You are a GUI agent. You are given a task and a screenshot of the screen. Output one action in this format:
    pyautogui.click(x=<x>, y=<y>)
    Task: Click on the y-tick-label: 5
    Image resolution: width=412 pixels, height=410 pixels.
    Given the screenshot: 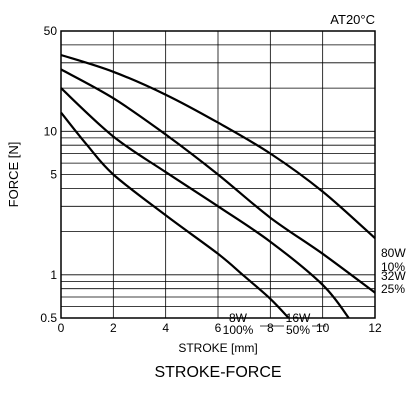 What is the action you would take?
    pyautogui.click(x=53, y=175)
    